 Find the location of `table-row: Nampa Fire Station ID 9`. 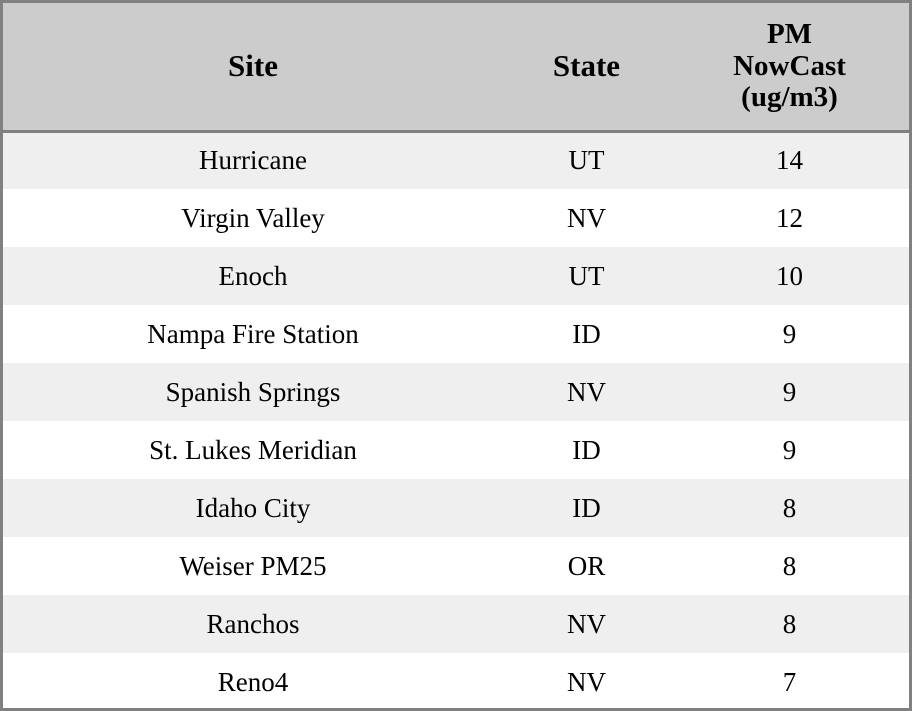

table-row: Nampa Fire Station ID 9 is located at coordinates (456, 334).